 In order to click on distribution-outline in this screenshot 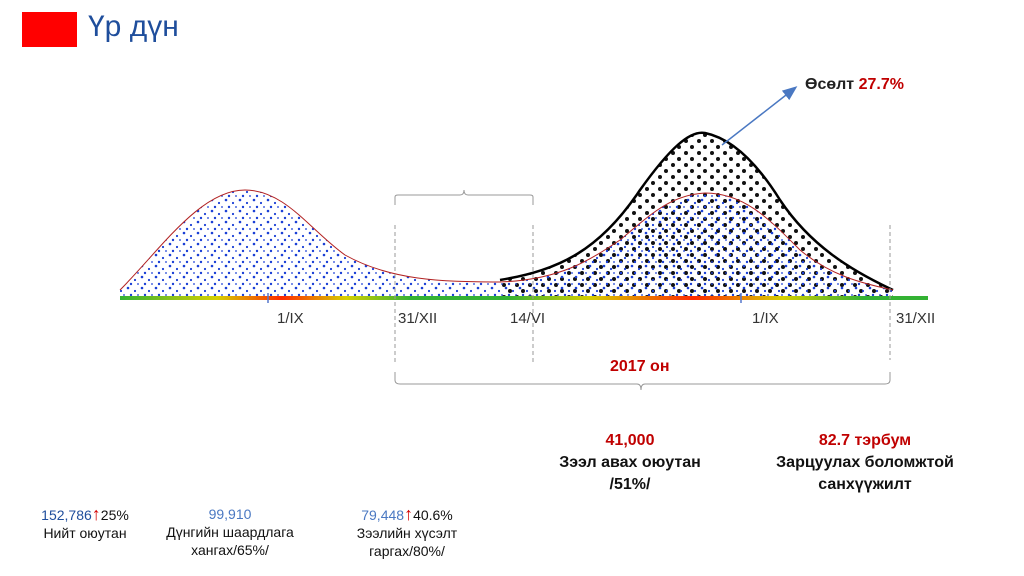, I will do `click(506, 240)`.